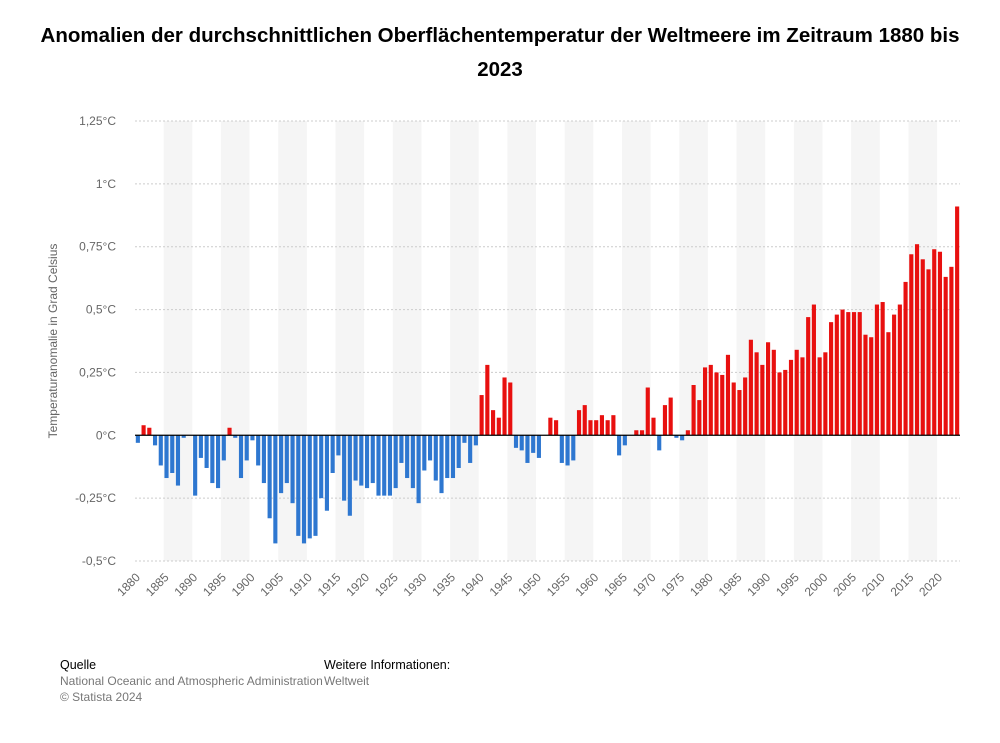 The image size is (1000, 743). I want to click on bar-1908, so click(298, 485).